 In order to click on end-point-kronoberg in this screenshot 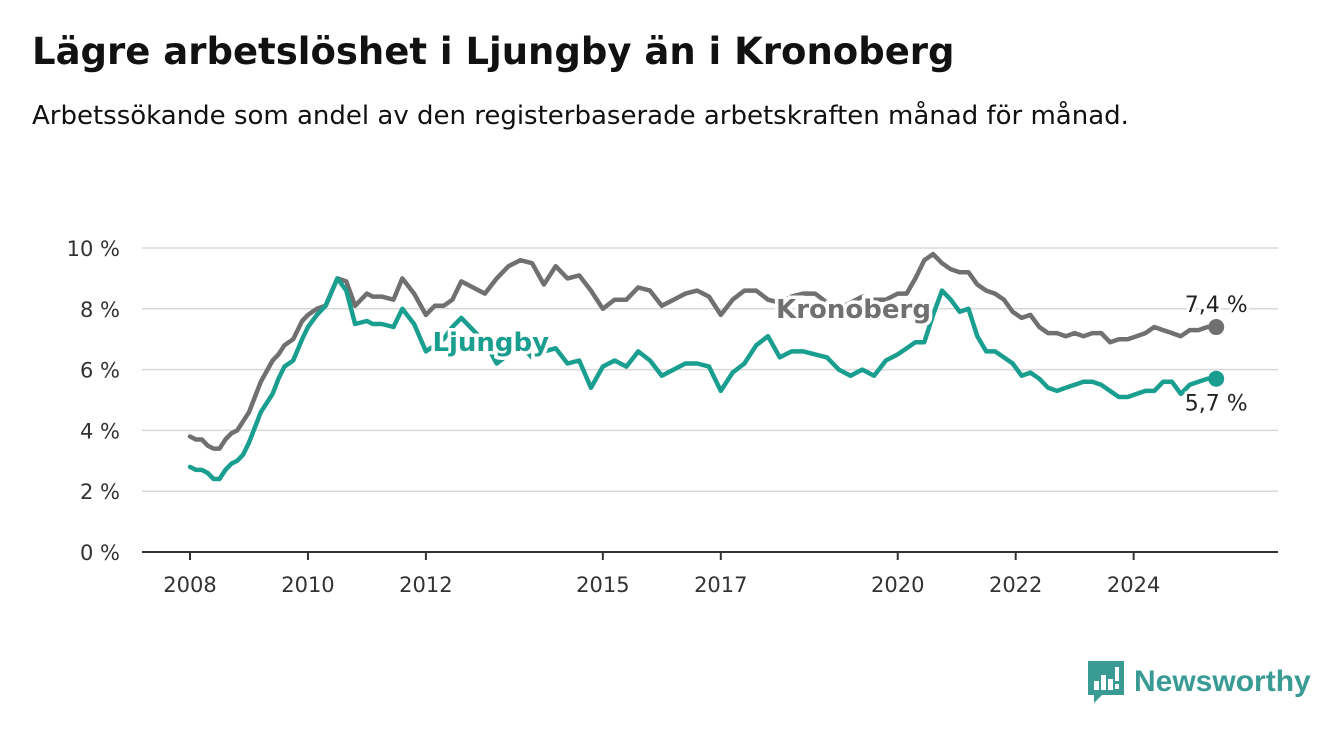, I will do `click(1216, 327)`.